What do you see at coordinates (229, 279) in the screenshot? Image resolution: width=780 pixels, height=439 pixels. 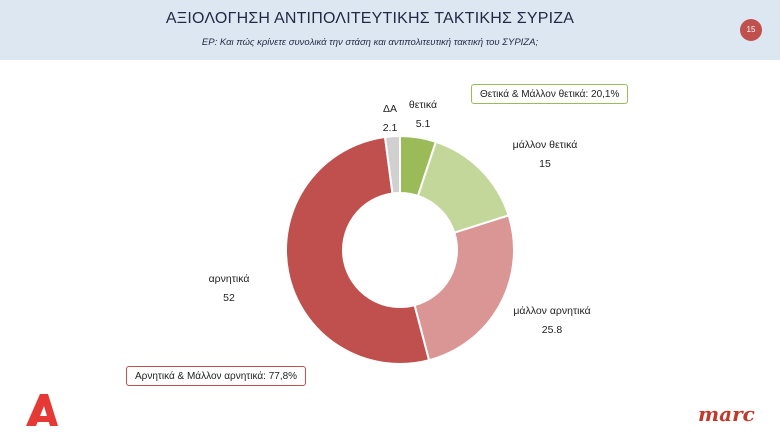 I see `slice-label-4: αρνητικά` at bounding box center [229, 279].